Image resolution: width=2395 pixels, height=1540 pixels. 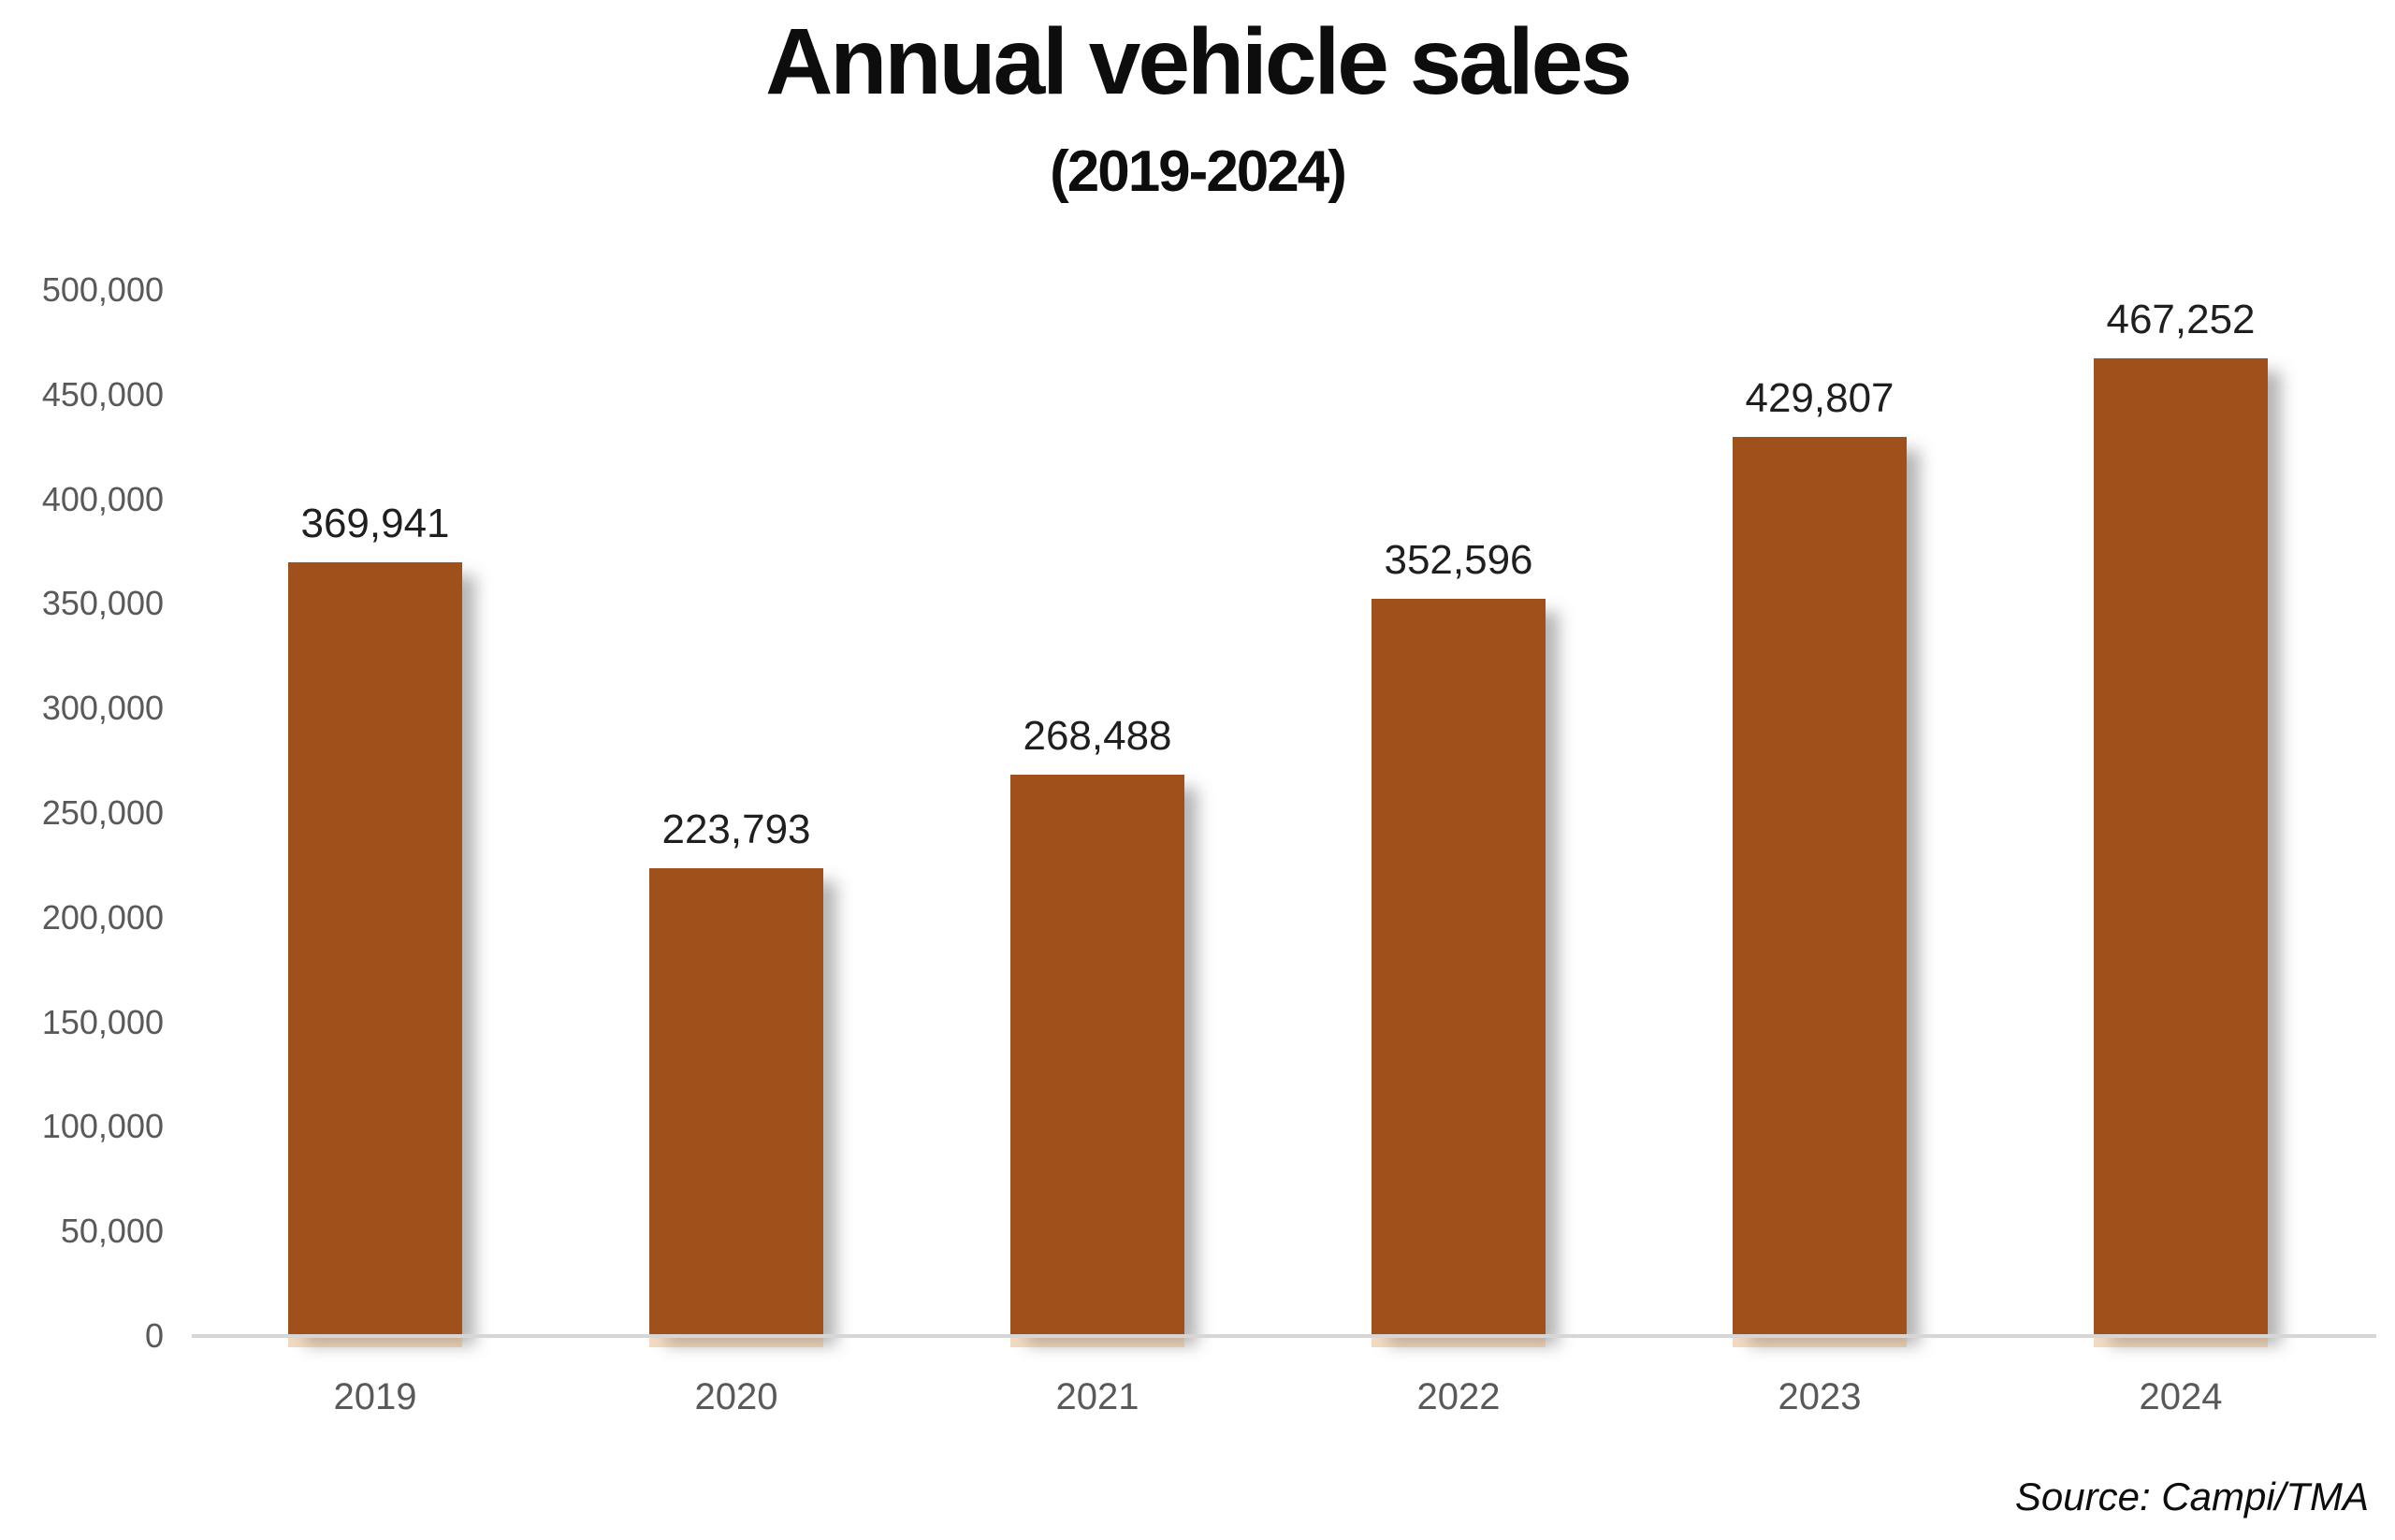 I want to click on chart-title: Annual vehicle sales, so click(x=1199, y=62).